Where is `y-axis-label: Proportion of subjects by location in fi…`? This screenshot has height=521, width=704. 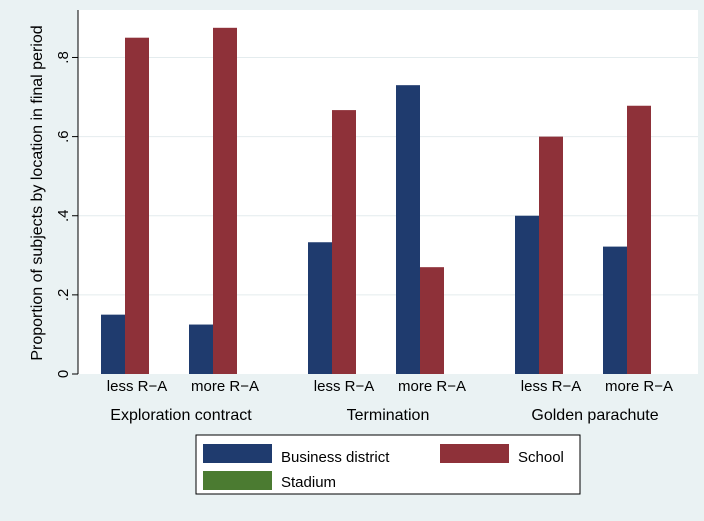
y-axis-label: Proportion of subjects by location in fi… is located at coordinates (37, 192).